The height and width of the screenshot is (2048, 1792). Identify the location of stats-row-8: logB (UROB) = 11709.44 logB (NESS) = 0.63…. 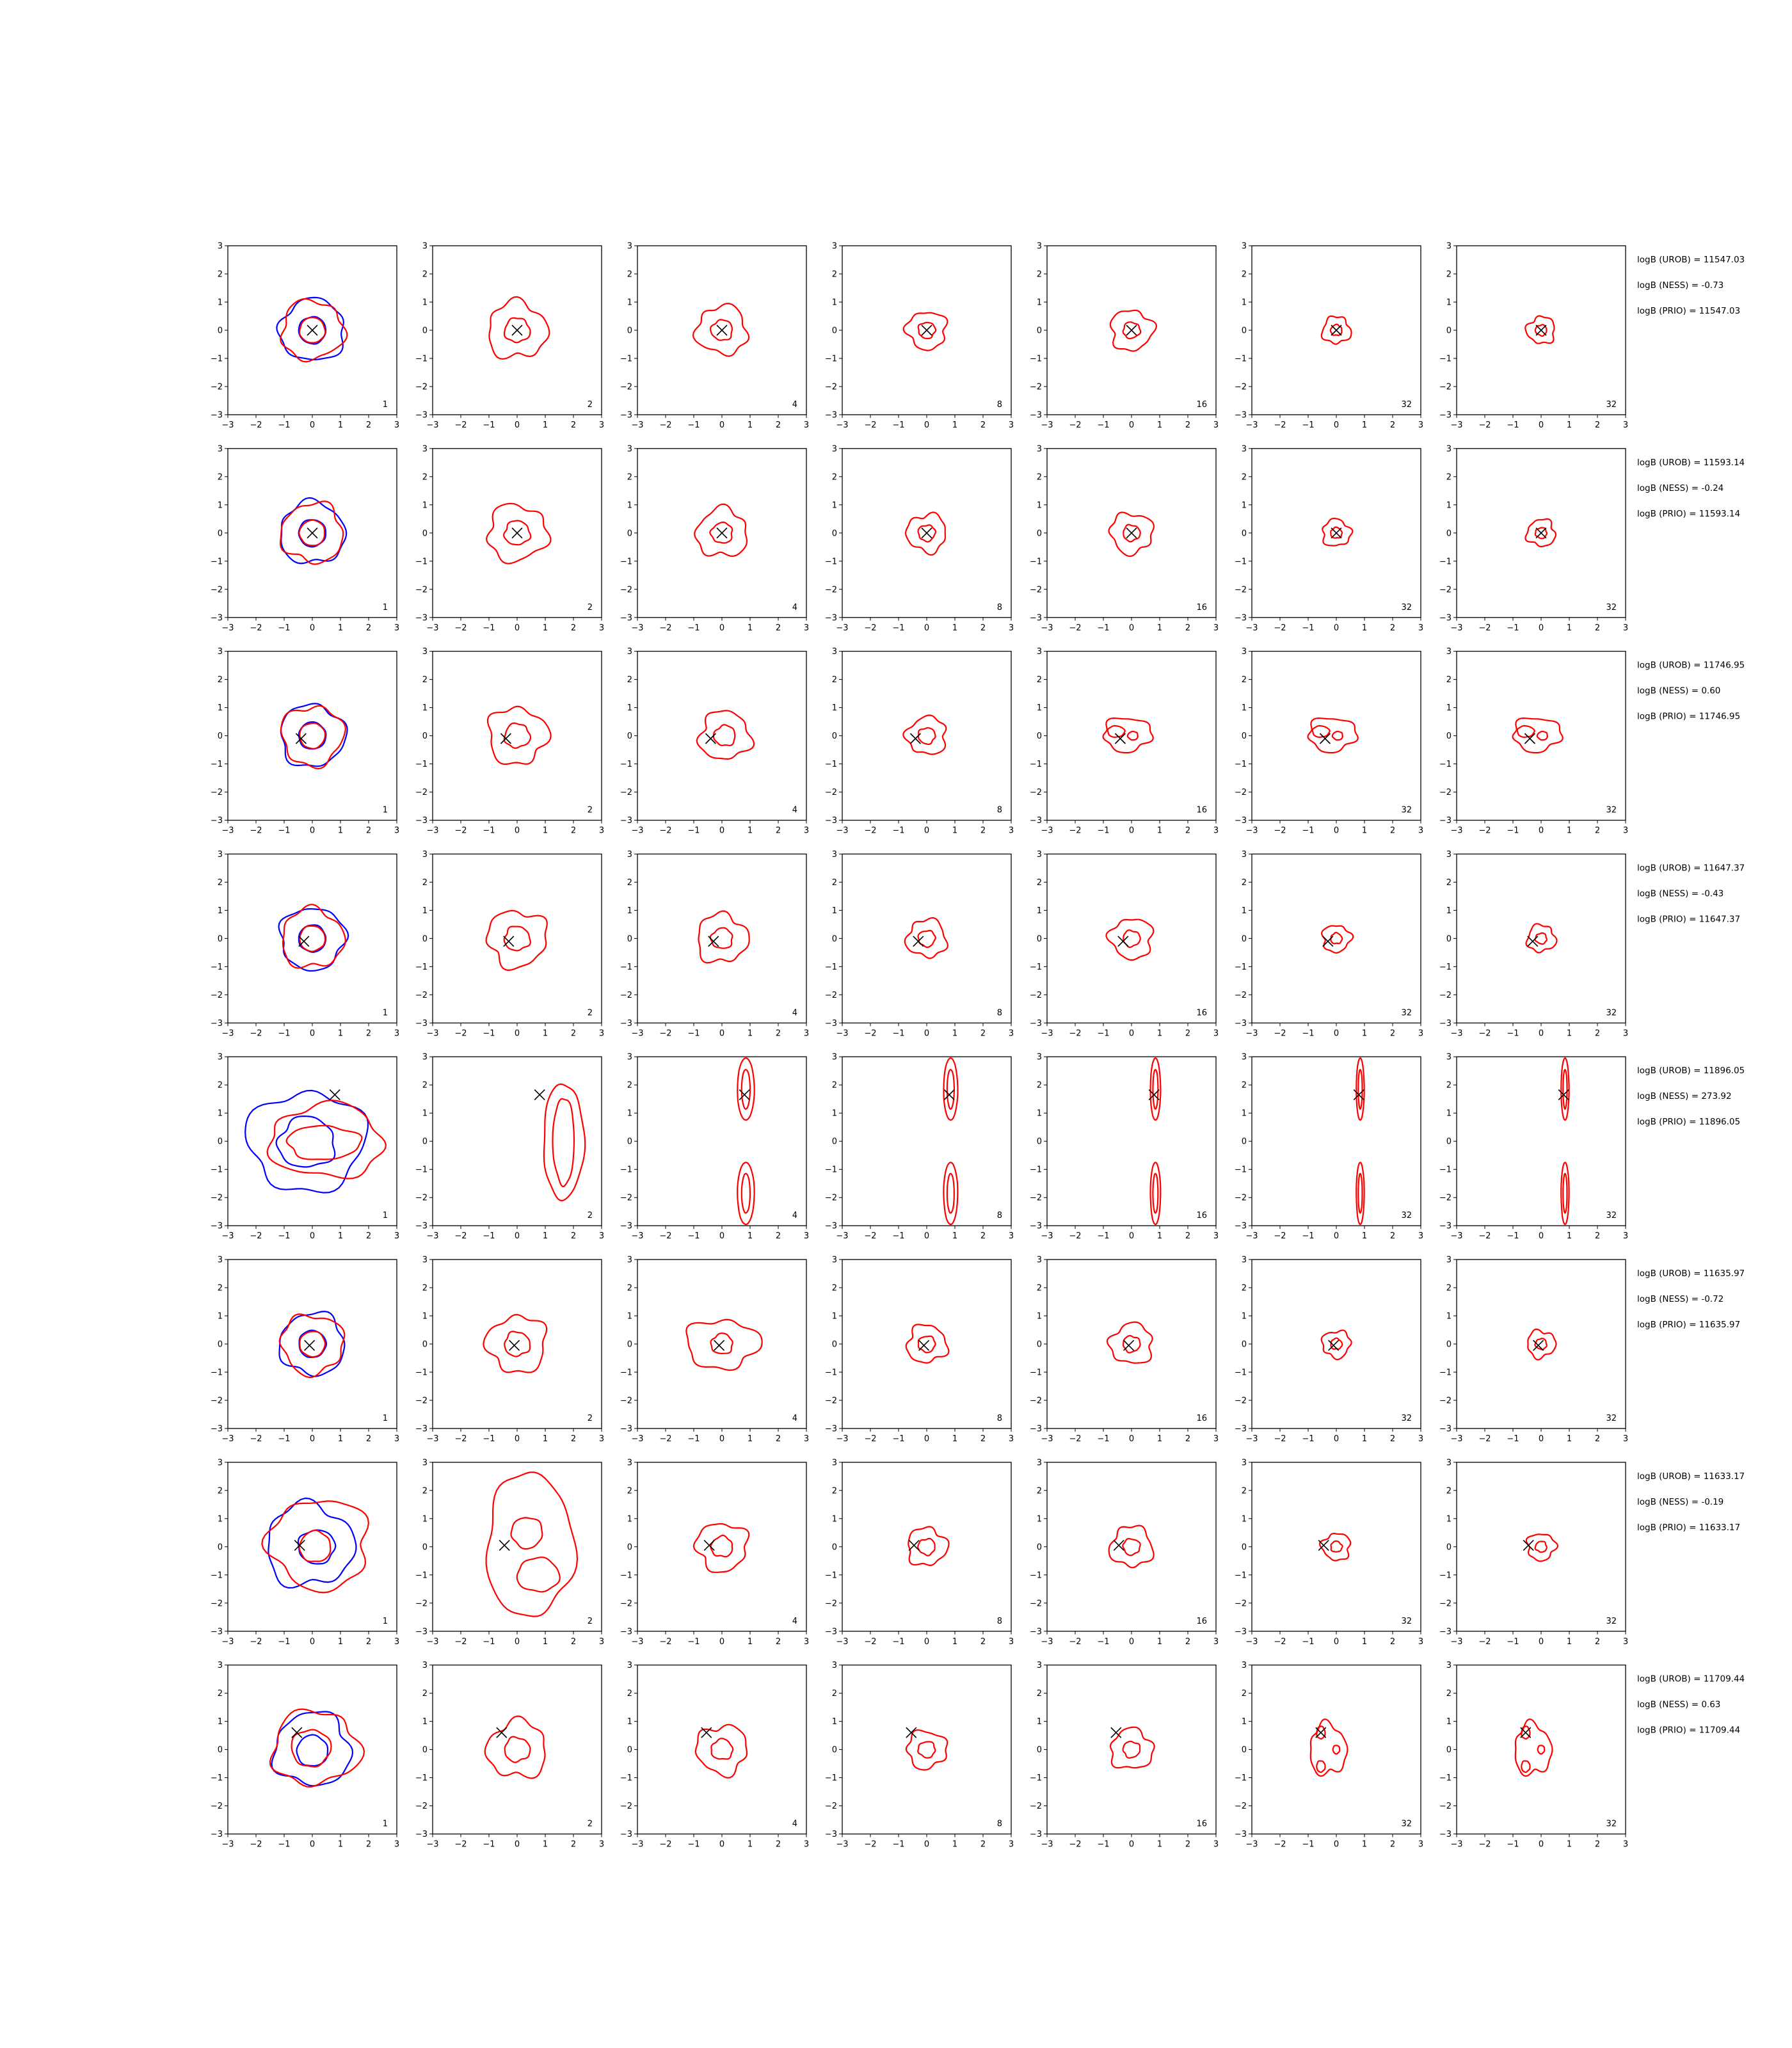
(1691, 1705).